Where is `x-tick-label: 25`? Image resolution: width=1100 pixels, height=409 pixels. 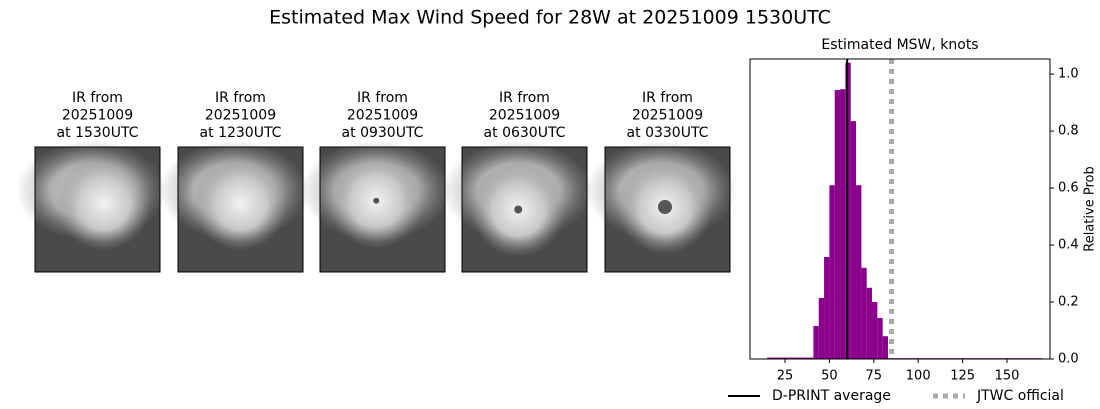 x-tick-label: 25 is located at coordinates (785, 376).